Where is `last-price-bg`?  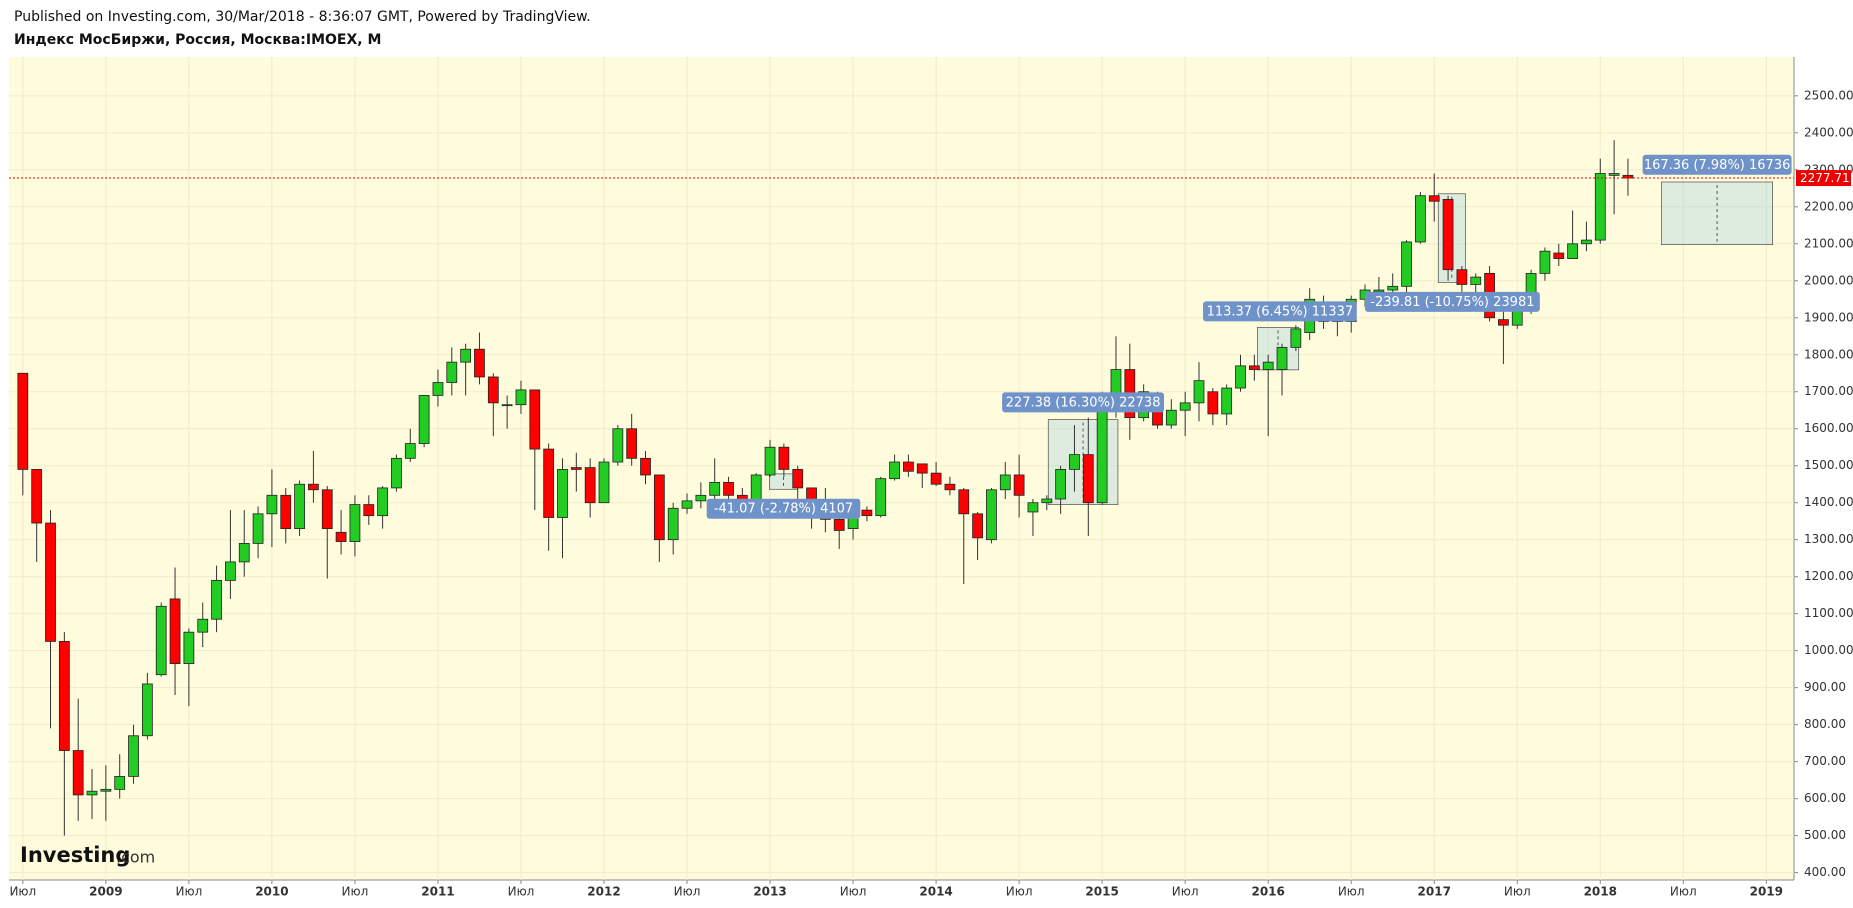
last-price-bg is located at coordinates (1823, 178).